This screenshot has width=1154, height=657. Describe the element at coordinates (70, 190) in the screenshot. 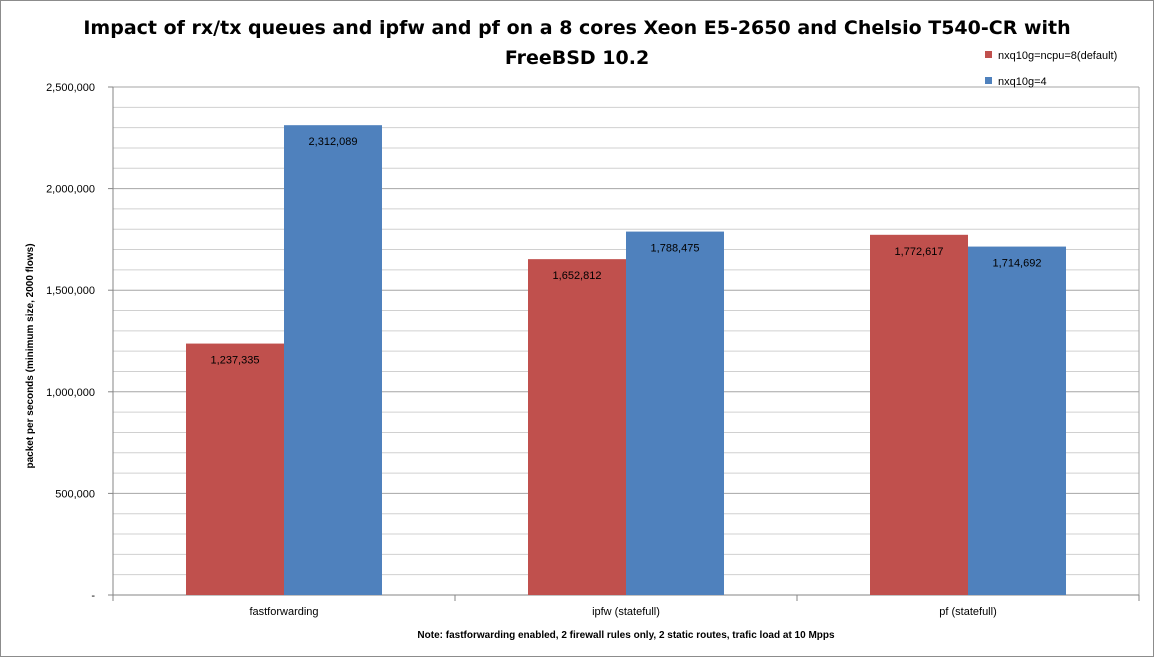

I see `y-tick-label: 2,000,000` at that location.